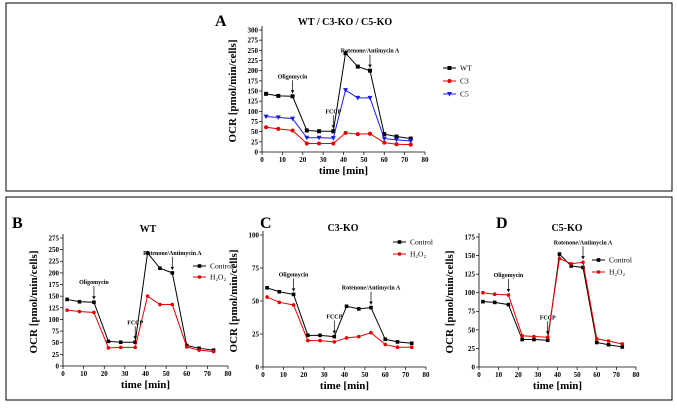  Describe the element at coordinates (339, 322) in the screenshot. I see `series-ho` at that location.